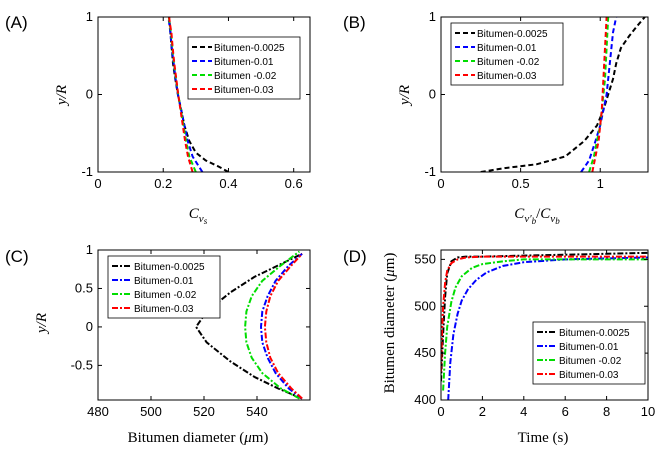 This screenshot has width=665, height=466. What do you see at coordinates (600, 183) in the screenshot?
I see `x-tick-label: 1` at bounding box center [600, 183].